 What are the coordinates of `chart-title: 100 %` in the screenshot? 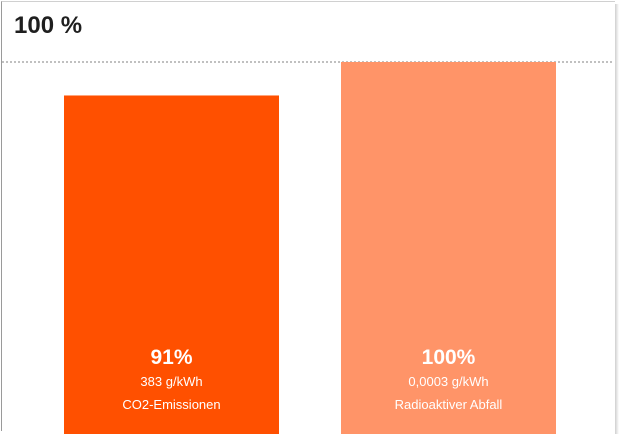 It's located at (48, 25).